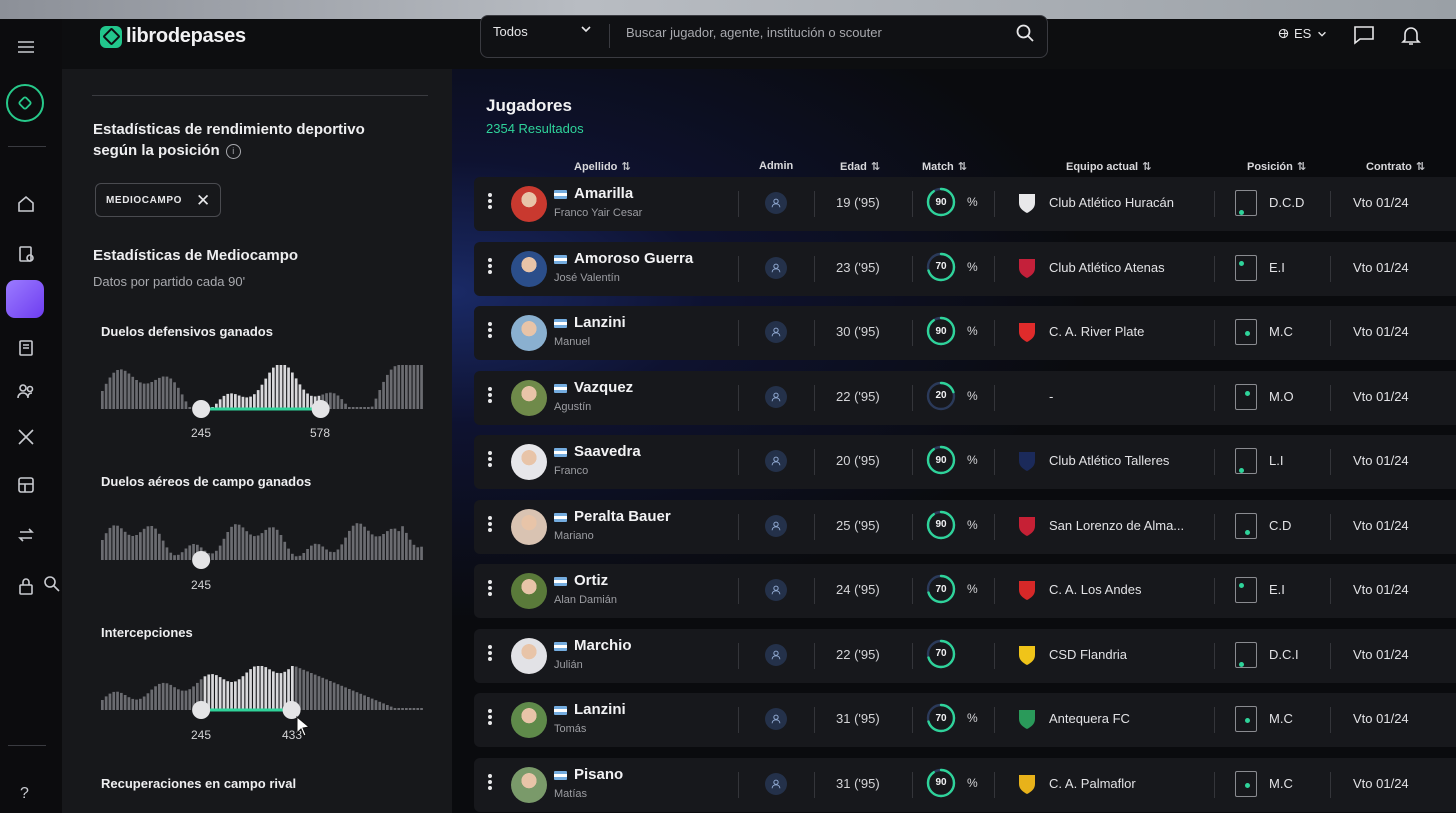 This screenshot has height=813, width=1456. I want to click on column-header-contrato: Contrato ⇅, so click(1395, 167).